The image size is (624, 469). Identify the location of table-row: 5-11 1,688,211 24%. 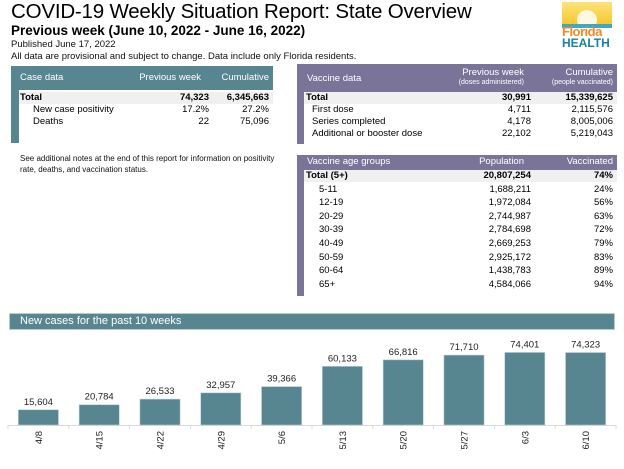
(460, 190).